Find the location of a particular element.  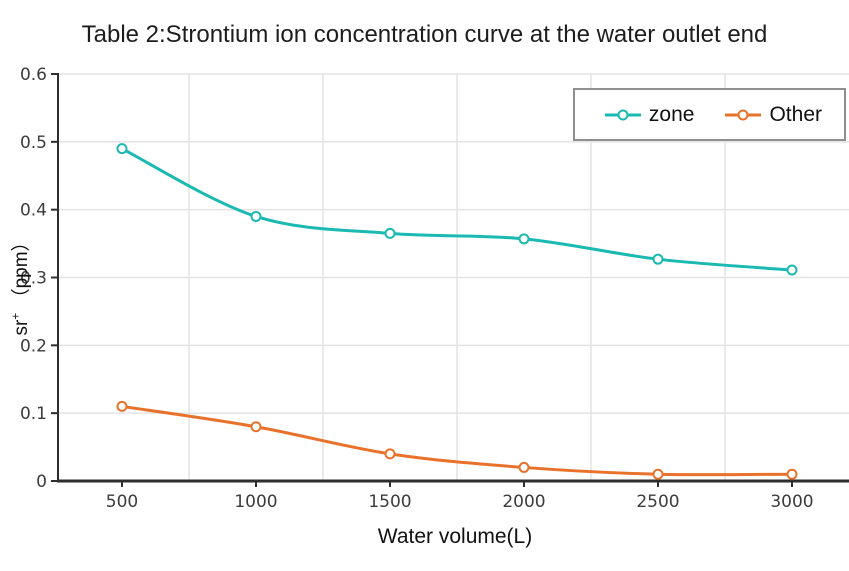

legend: zone Other is located at coordinates (709, 114).